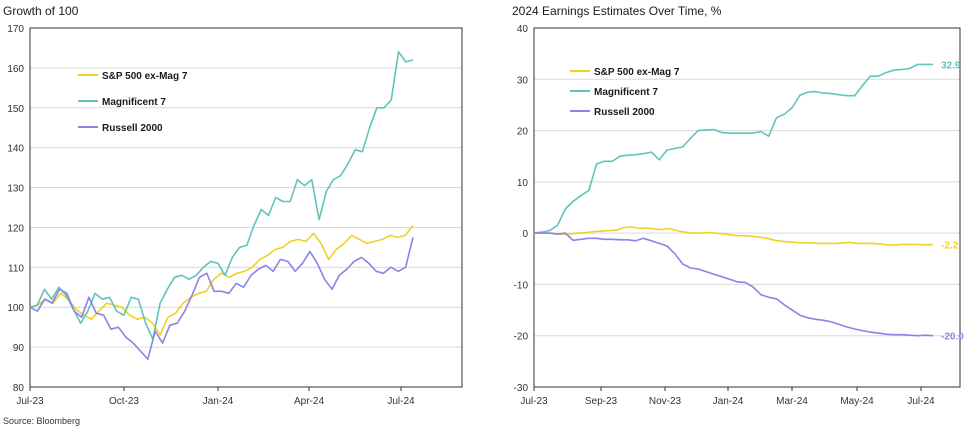 The height and width of the screenshot is (430, 974). Describe the element at coordinates (15, 189) in the screenshot. I see `left-y-tick-label: 130` at that location.